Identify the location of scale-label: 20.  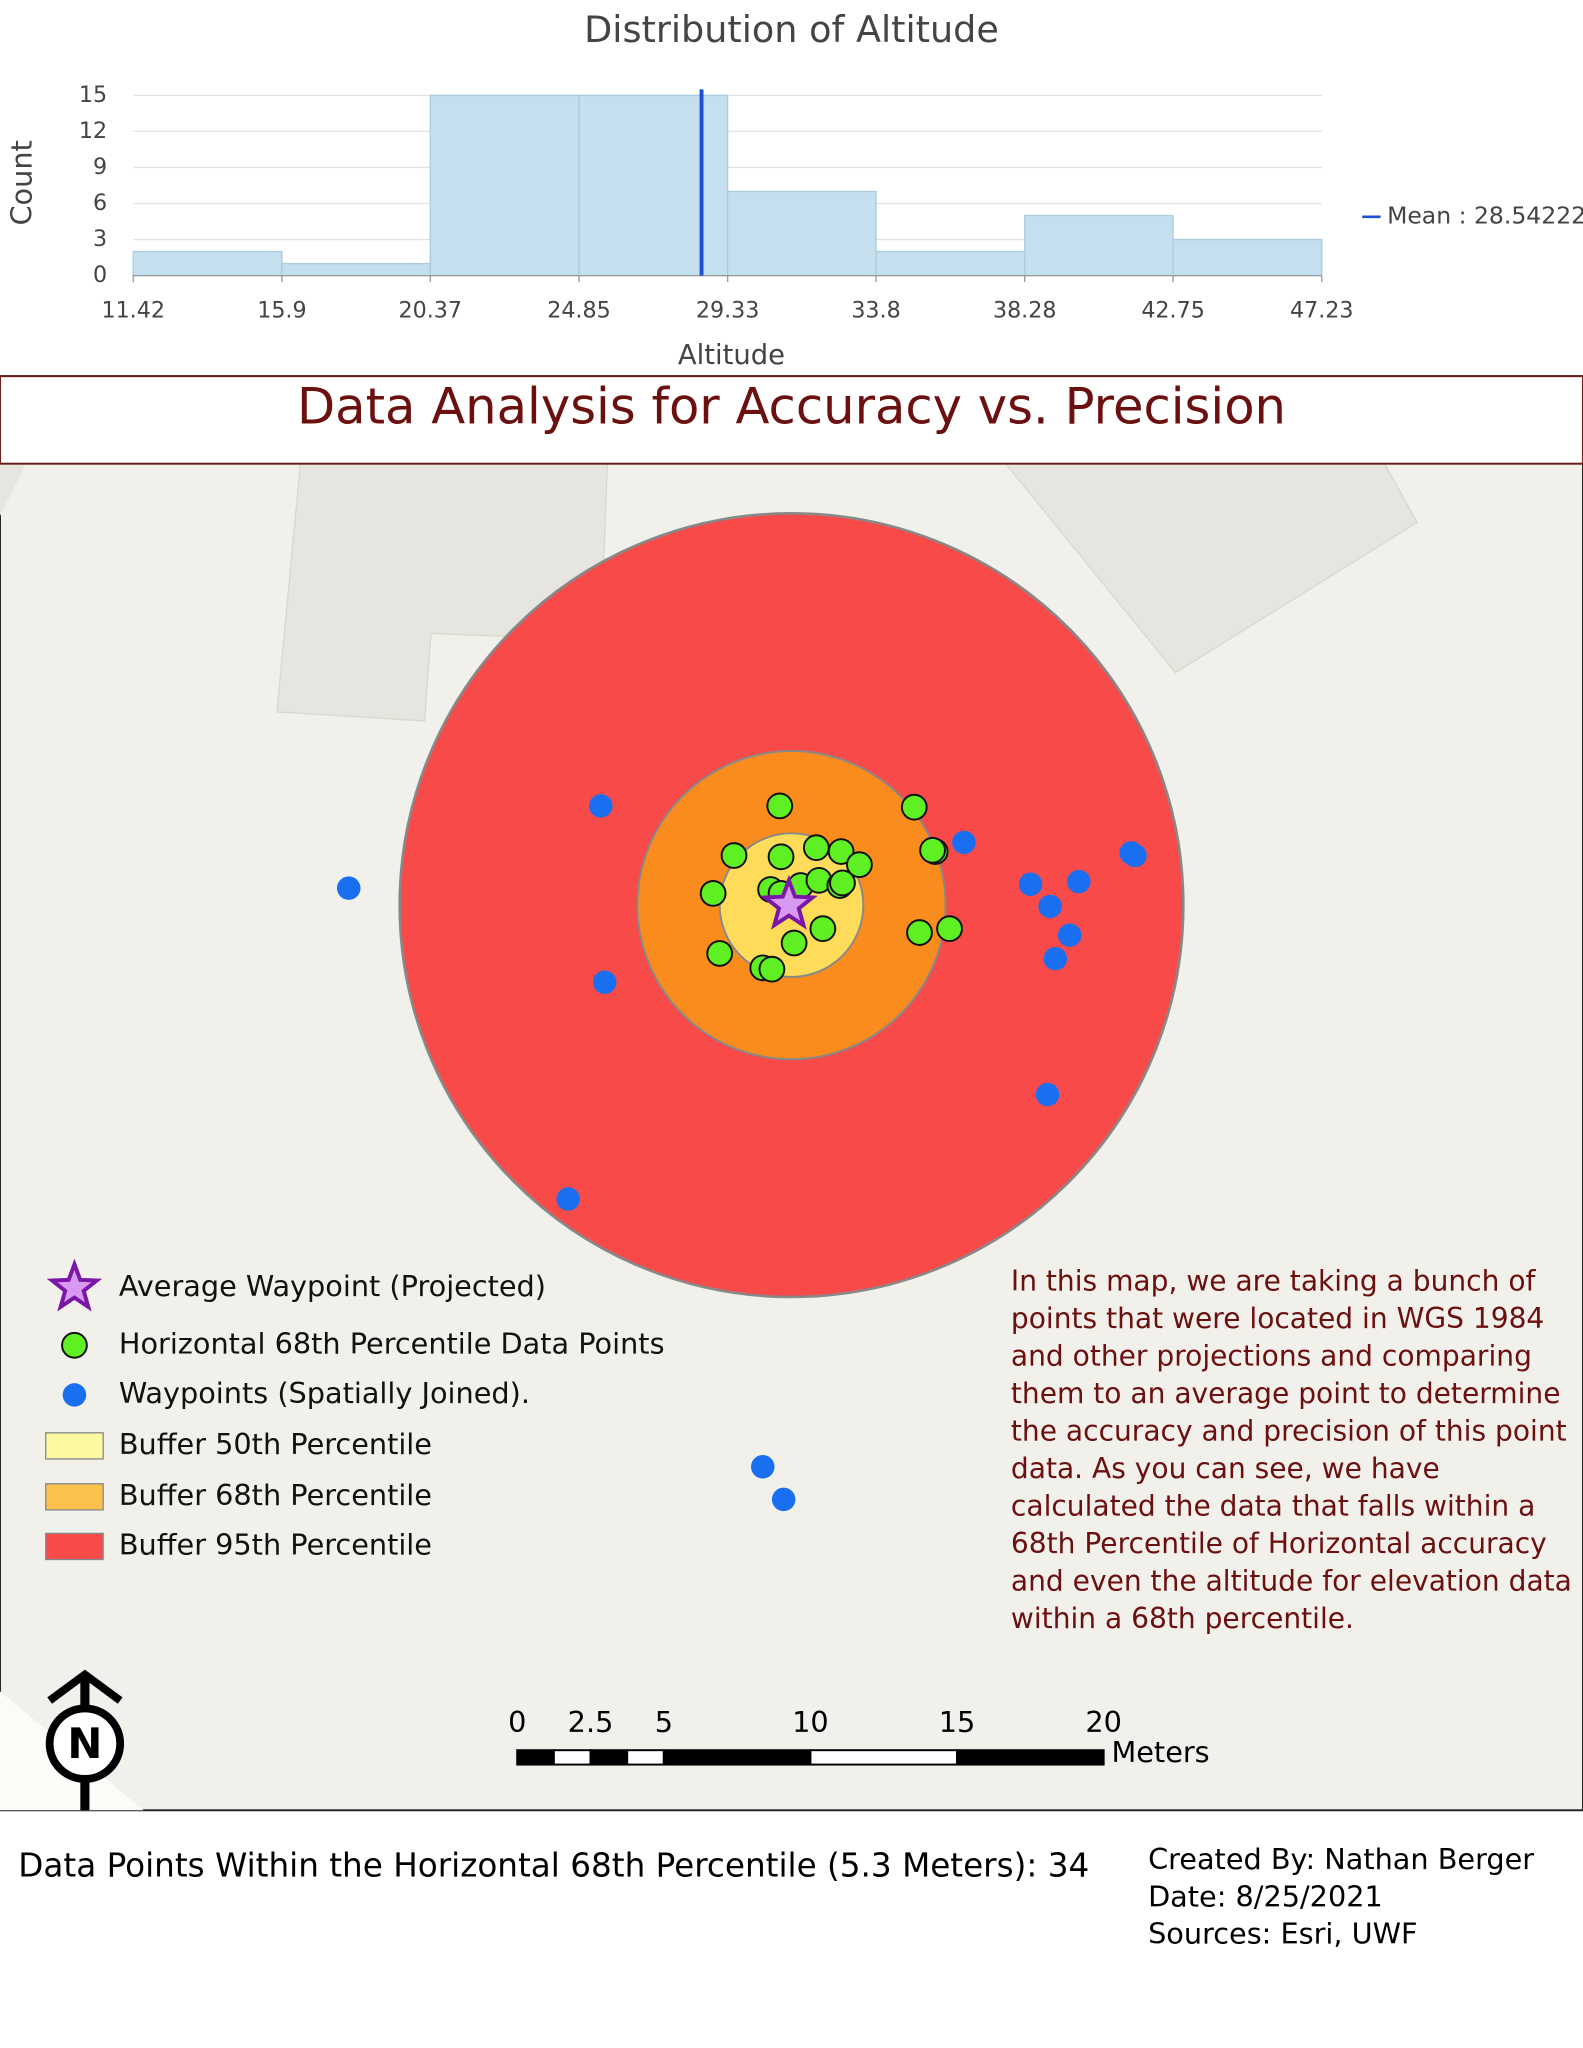
(1103, 1722).